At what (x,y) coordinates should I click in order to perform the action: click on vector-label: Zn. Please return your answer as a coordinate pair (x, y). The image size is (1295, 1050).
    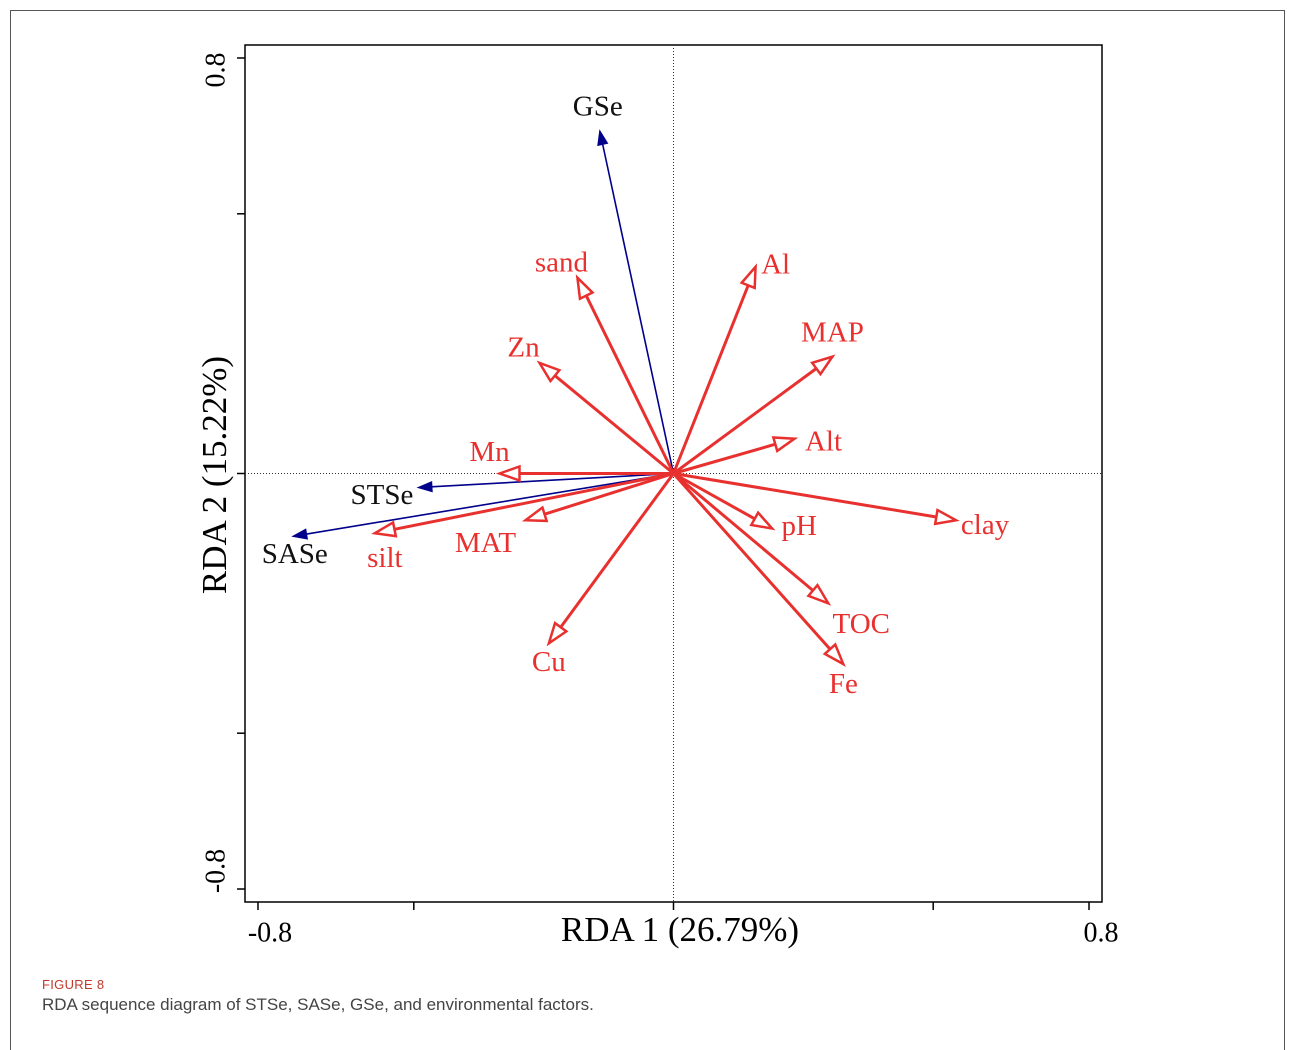
    Looking at the image, I should click on (523, 348).